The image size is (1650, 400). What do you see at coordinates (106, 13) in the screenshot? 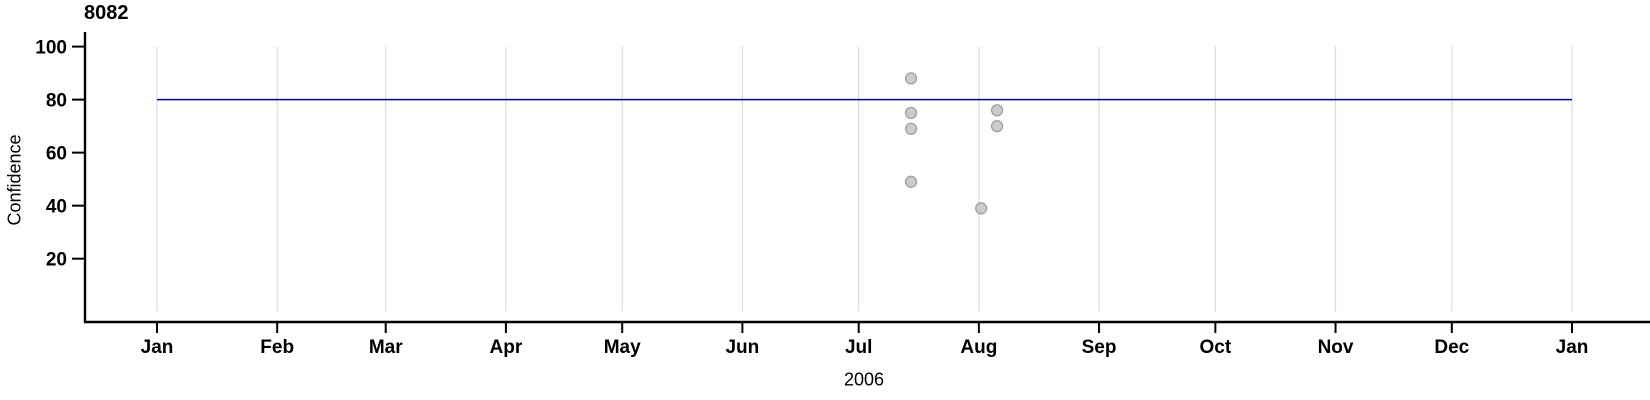
I see `chart-title: 8082` at bounding box center [106, 13].